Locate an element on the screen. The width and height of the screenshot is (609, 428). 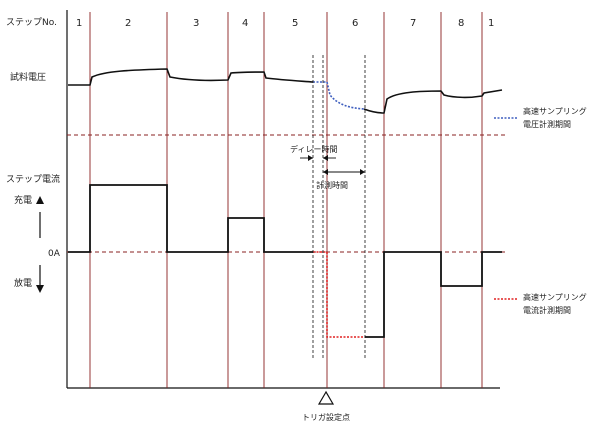
step-number: 2 is located at coordinates (128, 23).